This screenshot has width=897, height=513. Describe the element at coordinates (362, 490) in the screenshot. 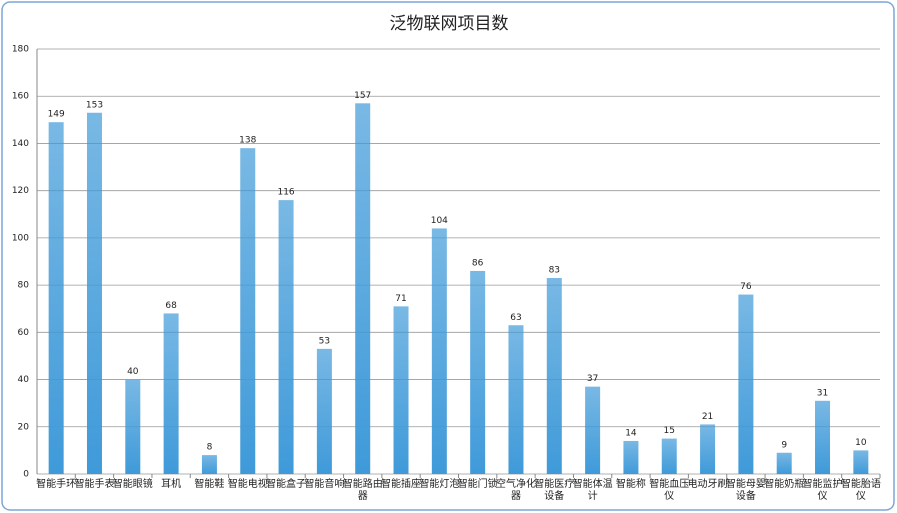

I see `x-tick-label: 智能路由器` at that location.